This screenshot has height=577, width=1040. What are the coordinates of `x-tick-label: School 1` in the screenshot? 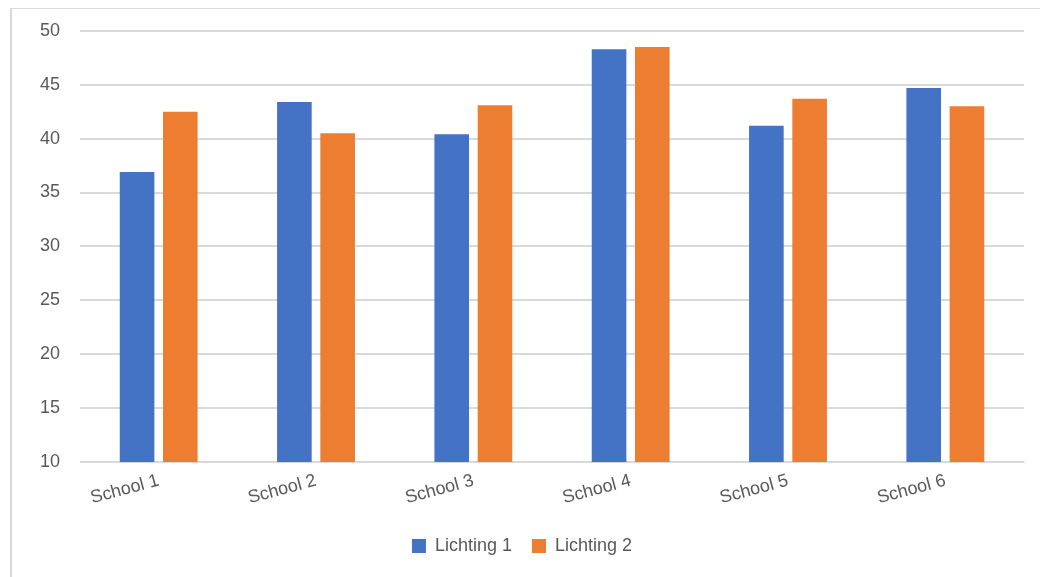 It's located at (125, 488).